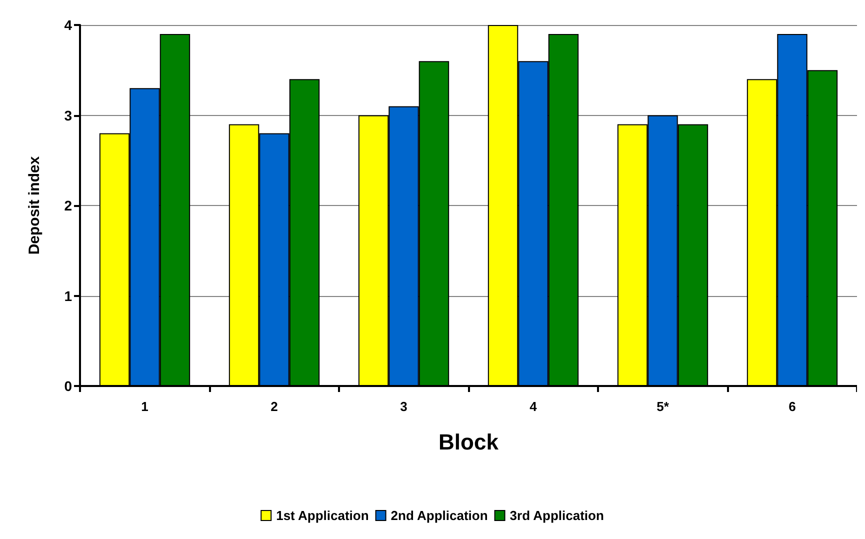  Describe the element at coordinates (322, 515) in the screenshot. I see `legend-label: 1st Application` at that location.